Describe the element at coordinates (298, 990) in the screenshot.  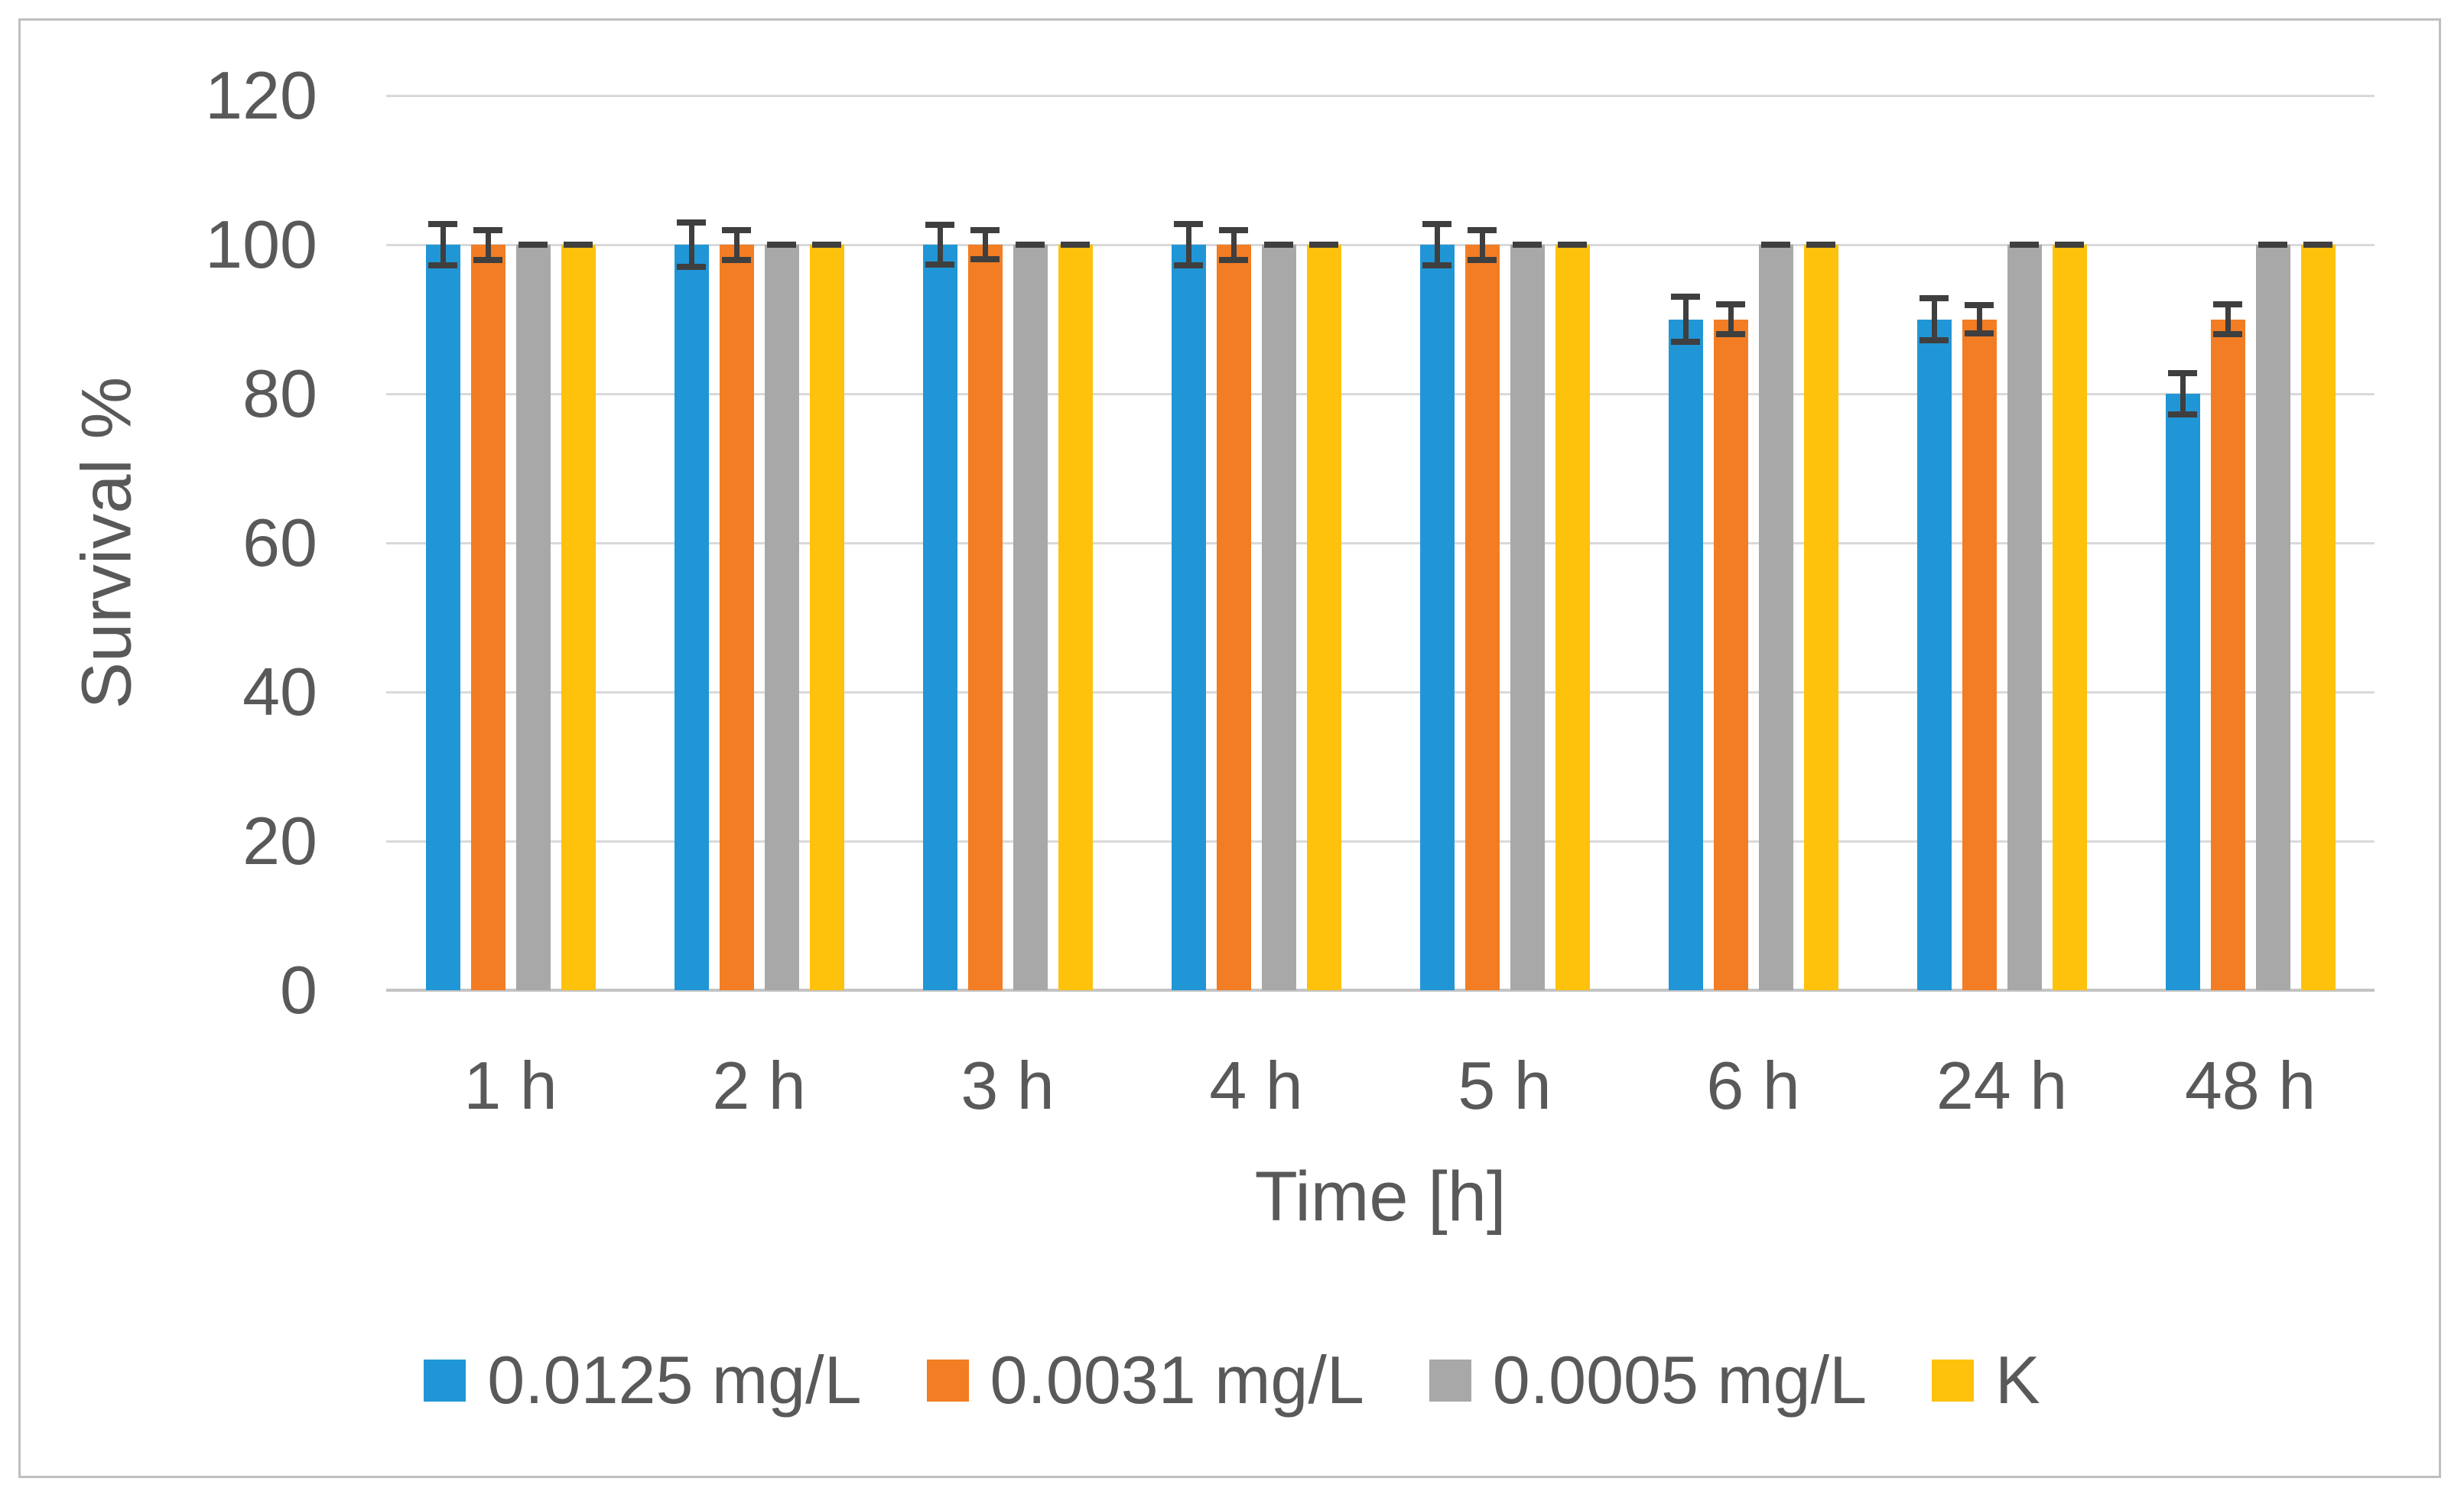
I see `y-tick-label: 0` at that location.